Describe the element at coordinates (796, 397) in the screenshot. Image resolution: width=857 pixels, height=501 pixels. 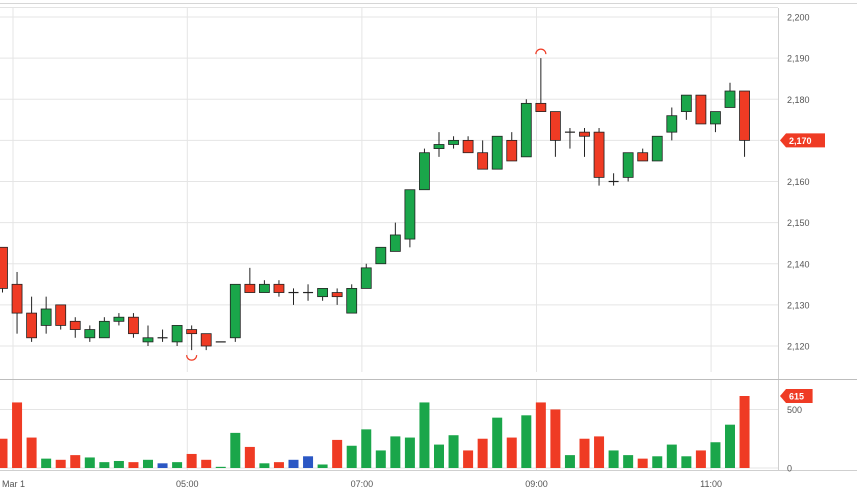
I see `last-volume-tag-text: 615` at that location.